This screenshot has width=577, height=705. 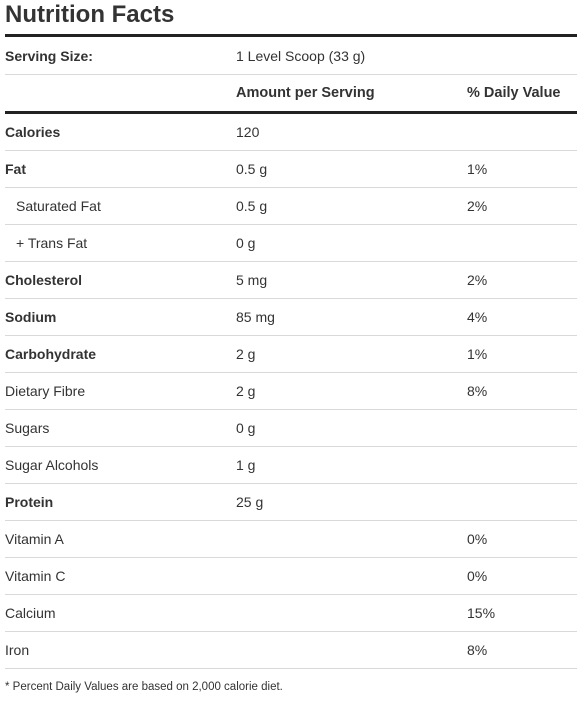 I want to click on nutrient-daily-value: 4%, so click(x=477, y=317).